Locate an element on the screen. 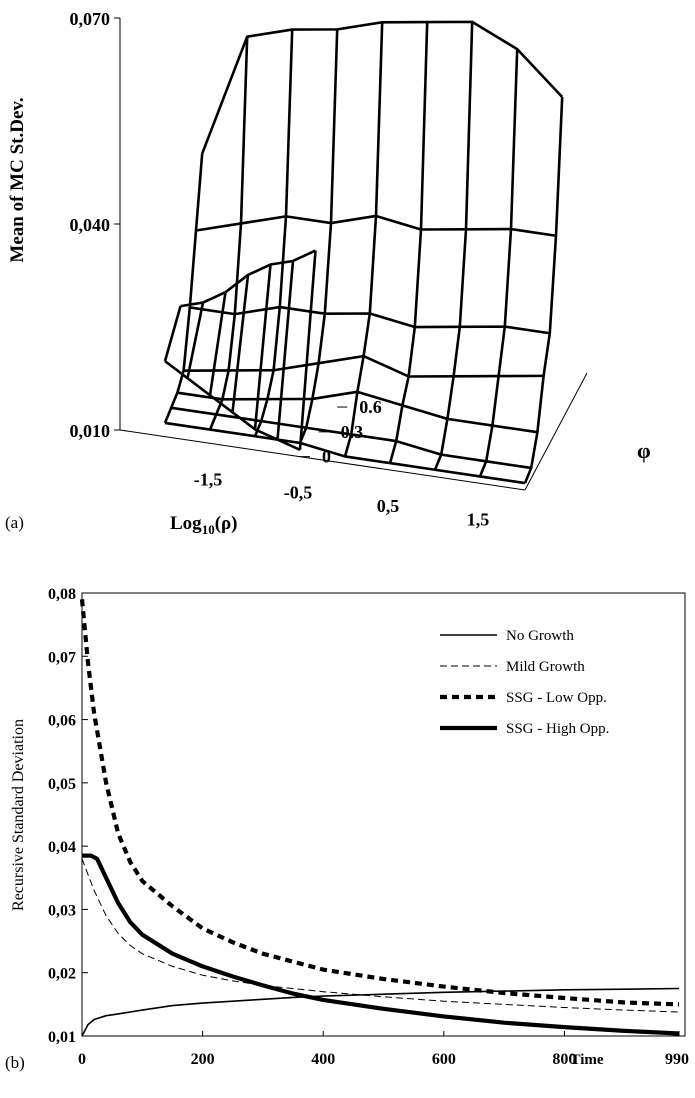  y-tick-label: 0,07 is located at coordinates (62, 657).